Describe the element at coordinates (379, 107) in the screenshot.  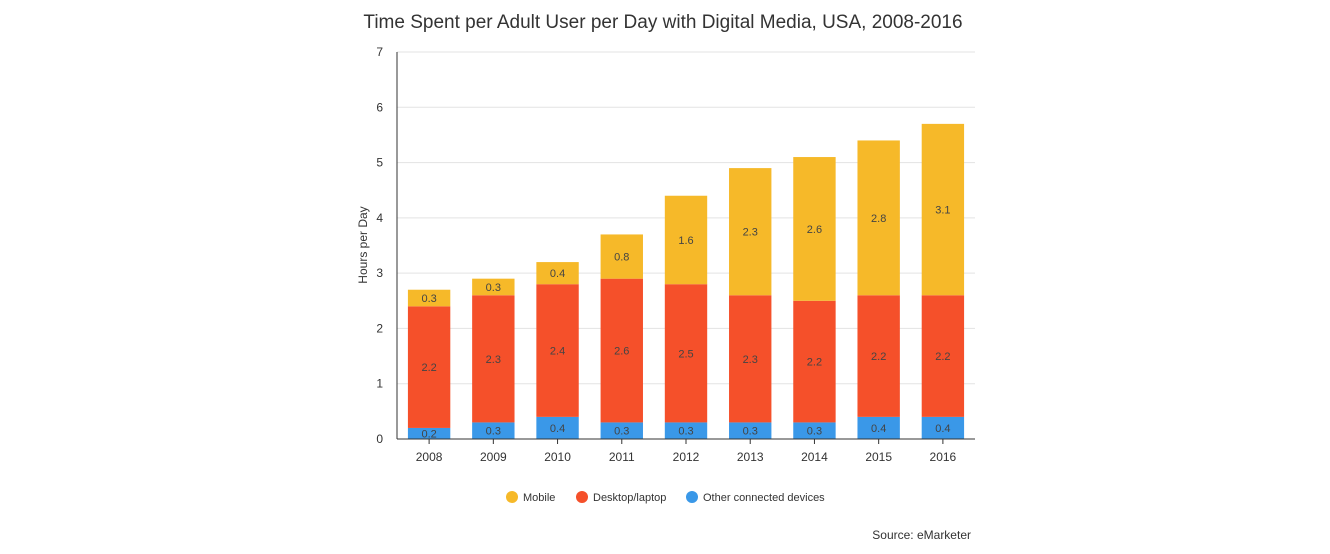
I see `y-tick-label: 6` at that location.